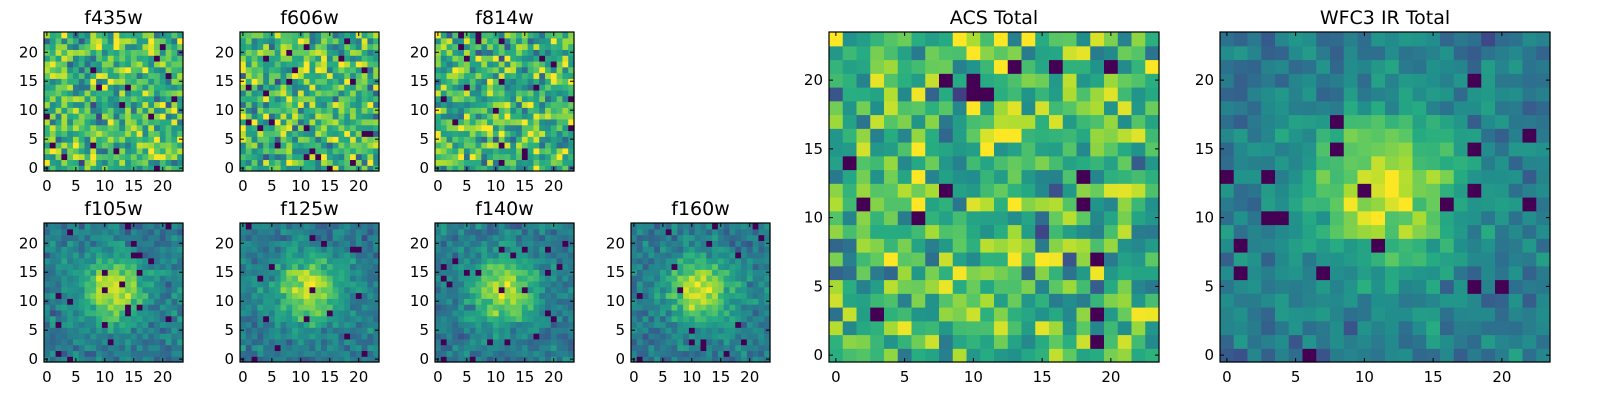  What do you see at coordinates (749, 377) in the screenshot?
I see `x-tick-label: 20` at bounding box center [749, 377].